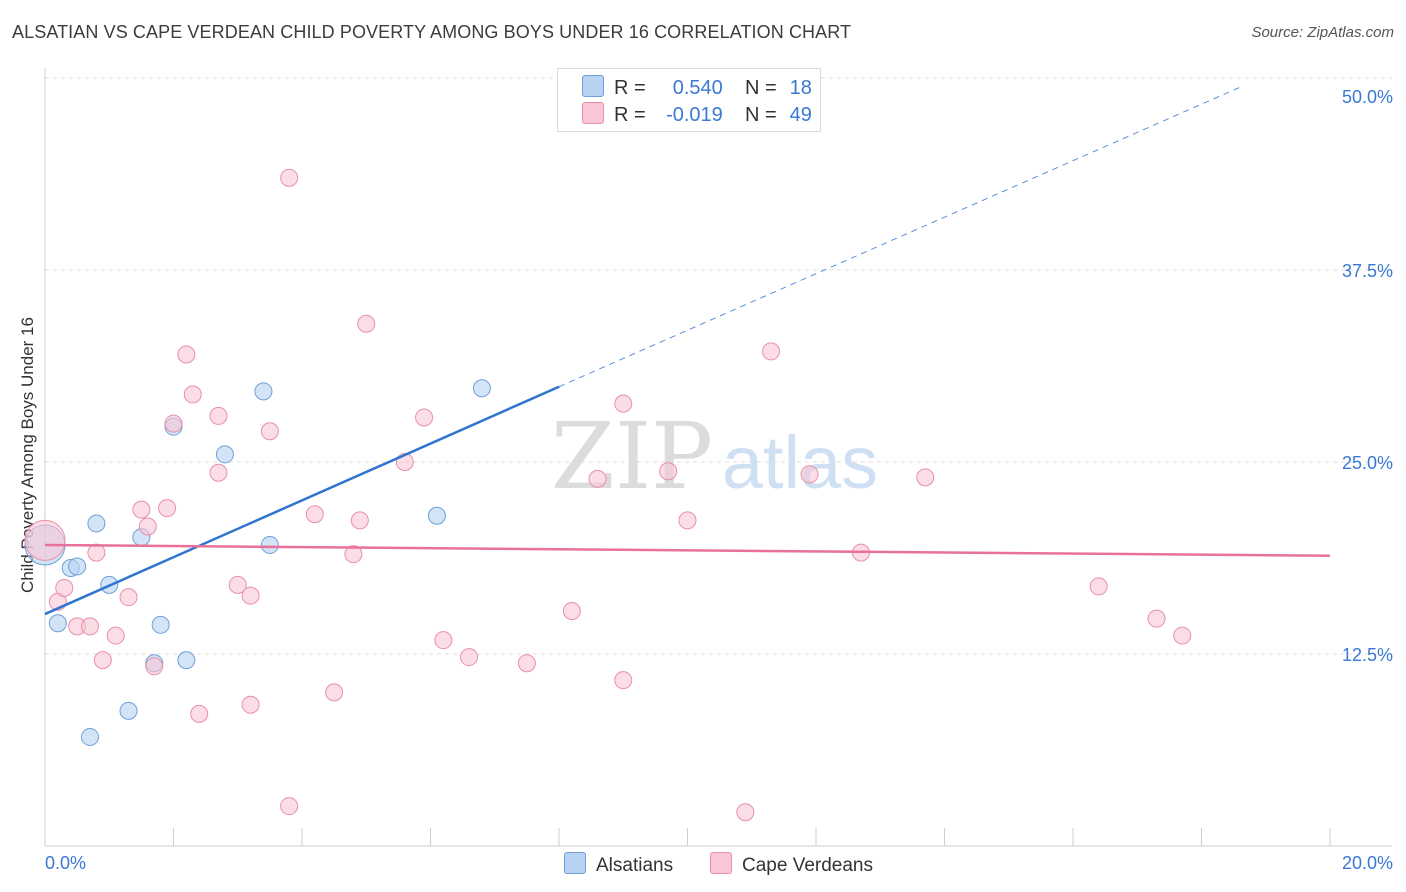 This screenshot has width=1406, height=892. Describe the element at coordinates (800, 462) in the screenshot. I see `watermark-atlas: atlas` at that location.